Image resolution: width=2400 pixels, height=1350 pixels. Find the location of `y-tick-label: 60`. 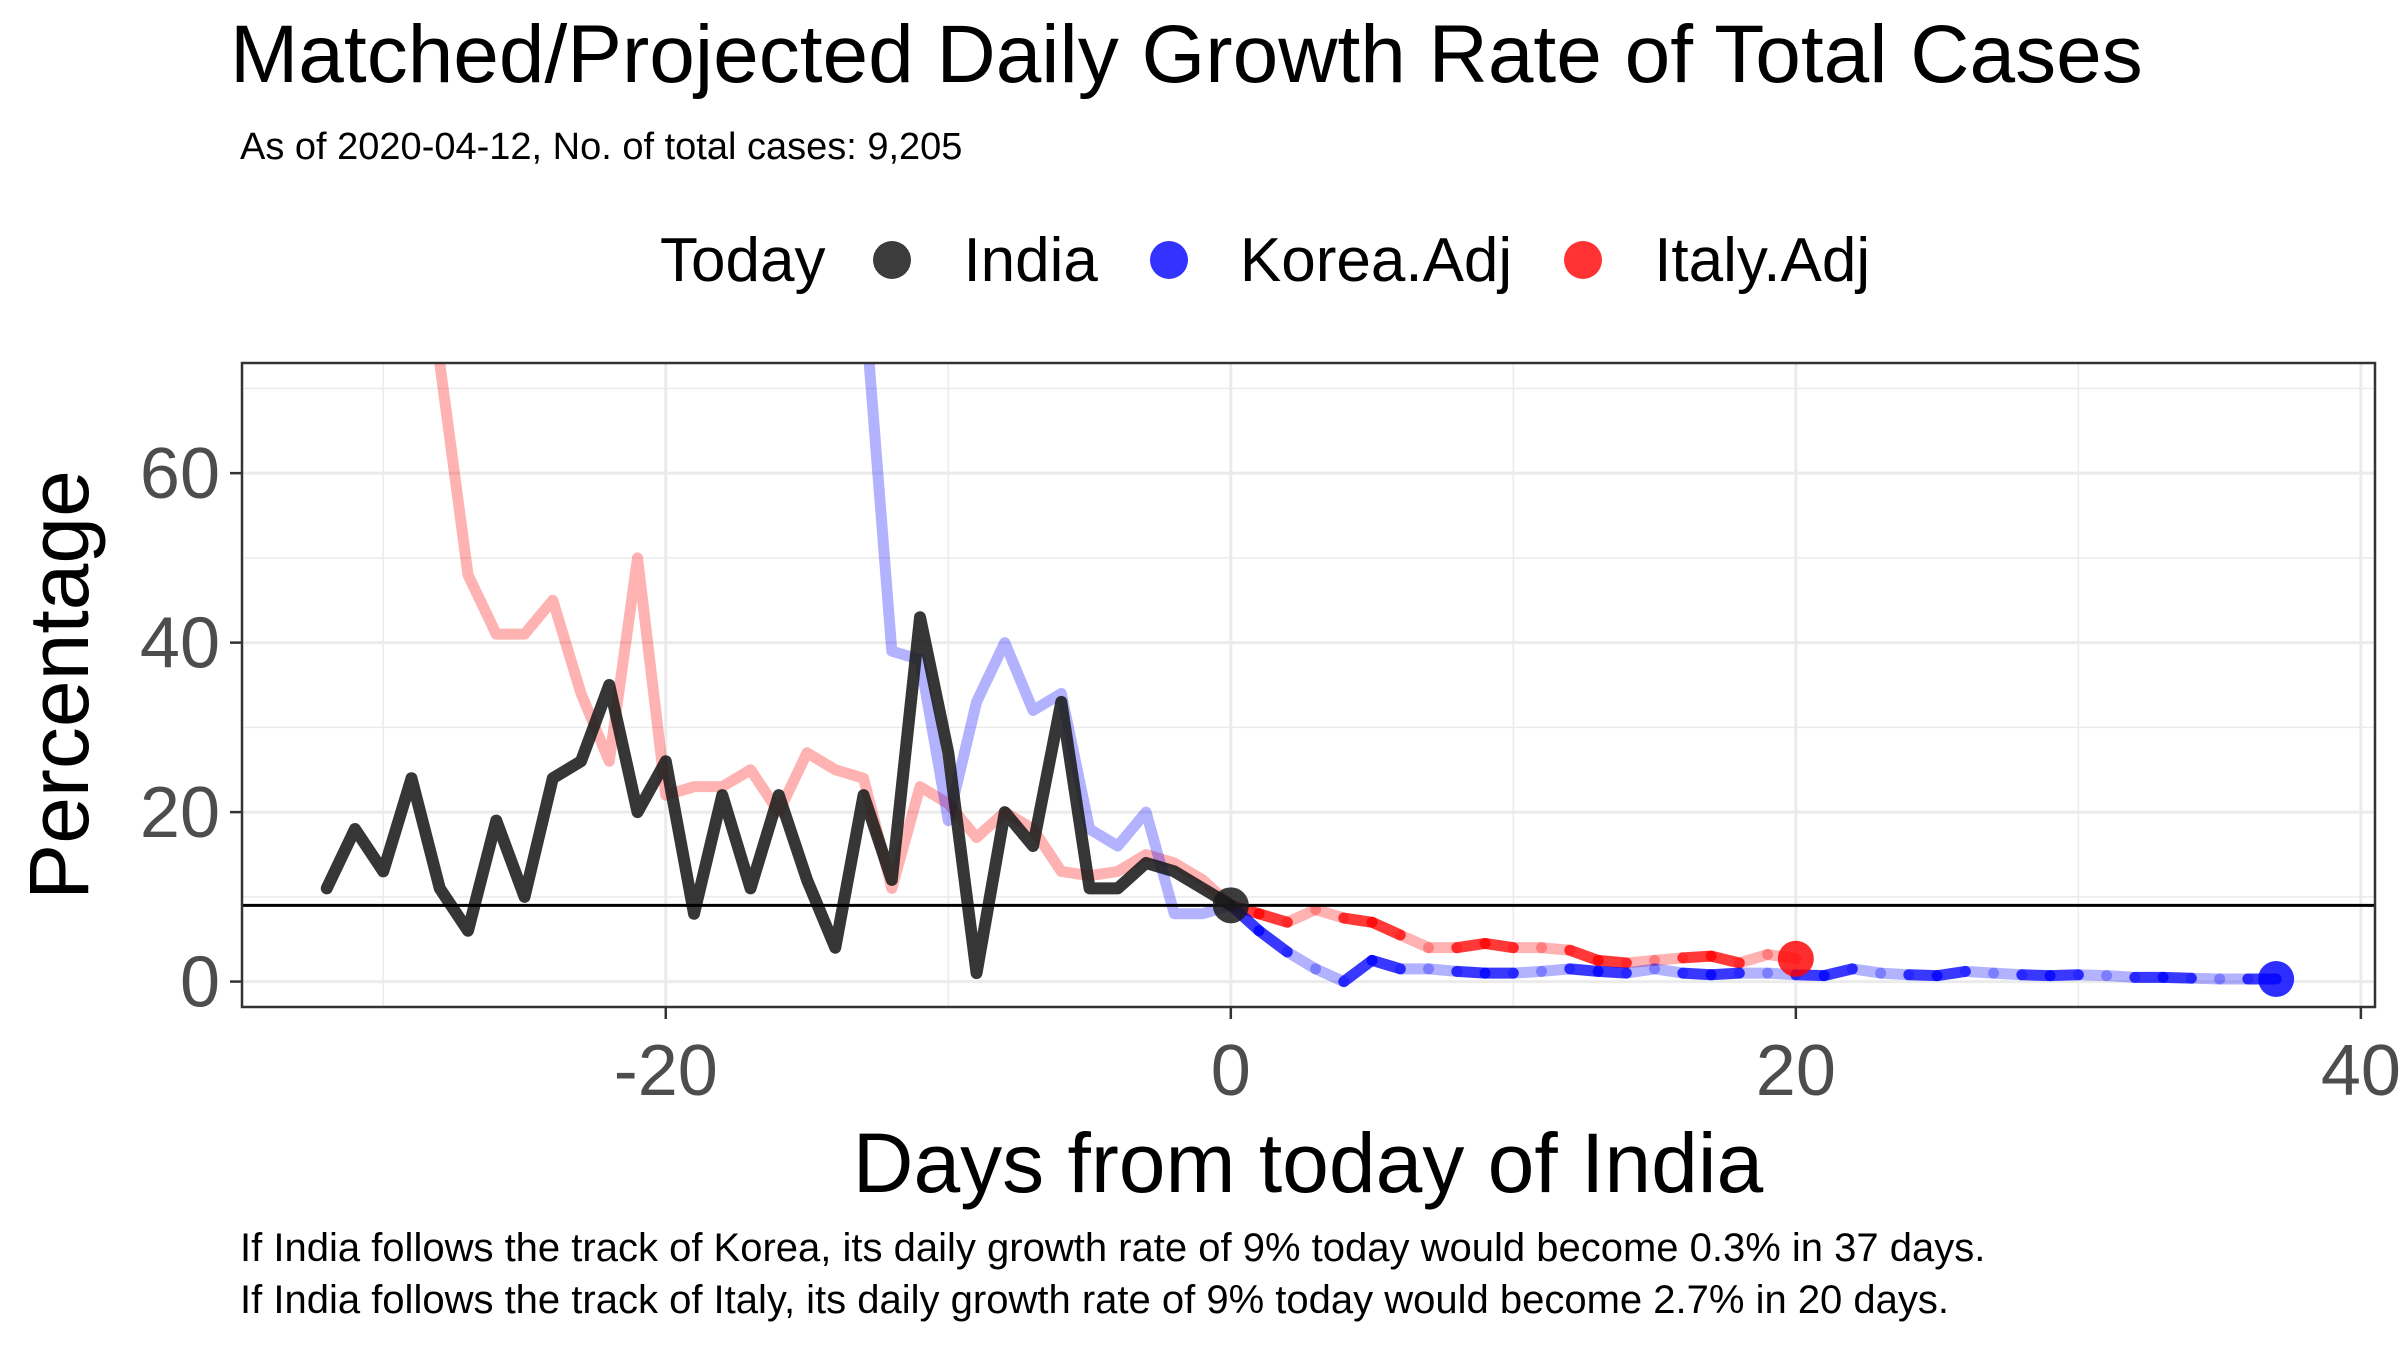

y-tick-label: 60 is located at coordinates (180, 474).